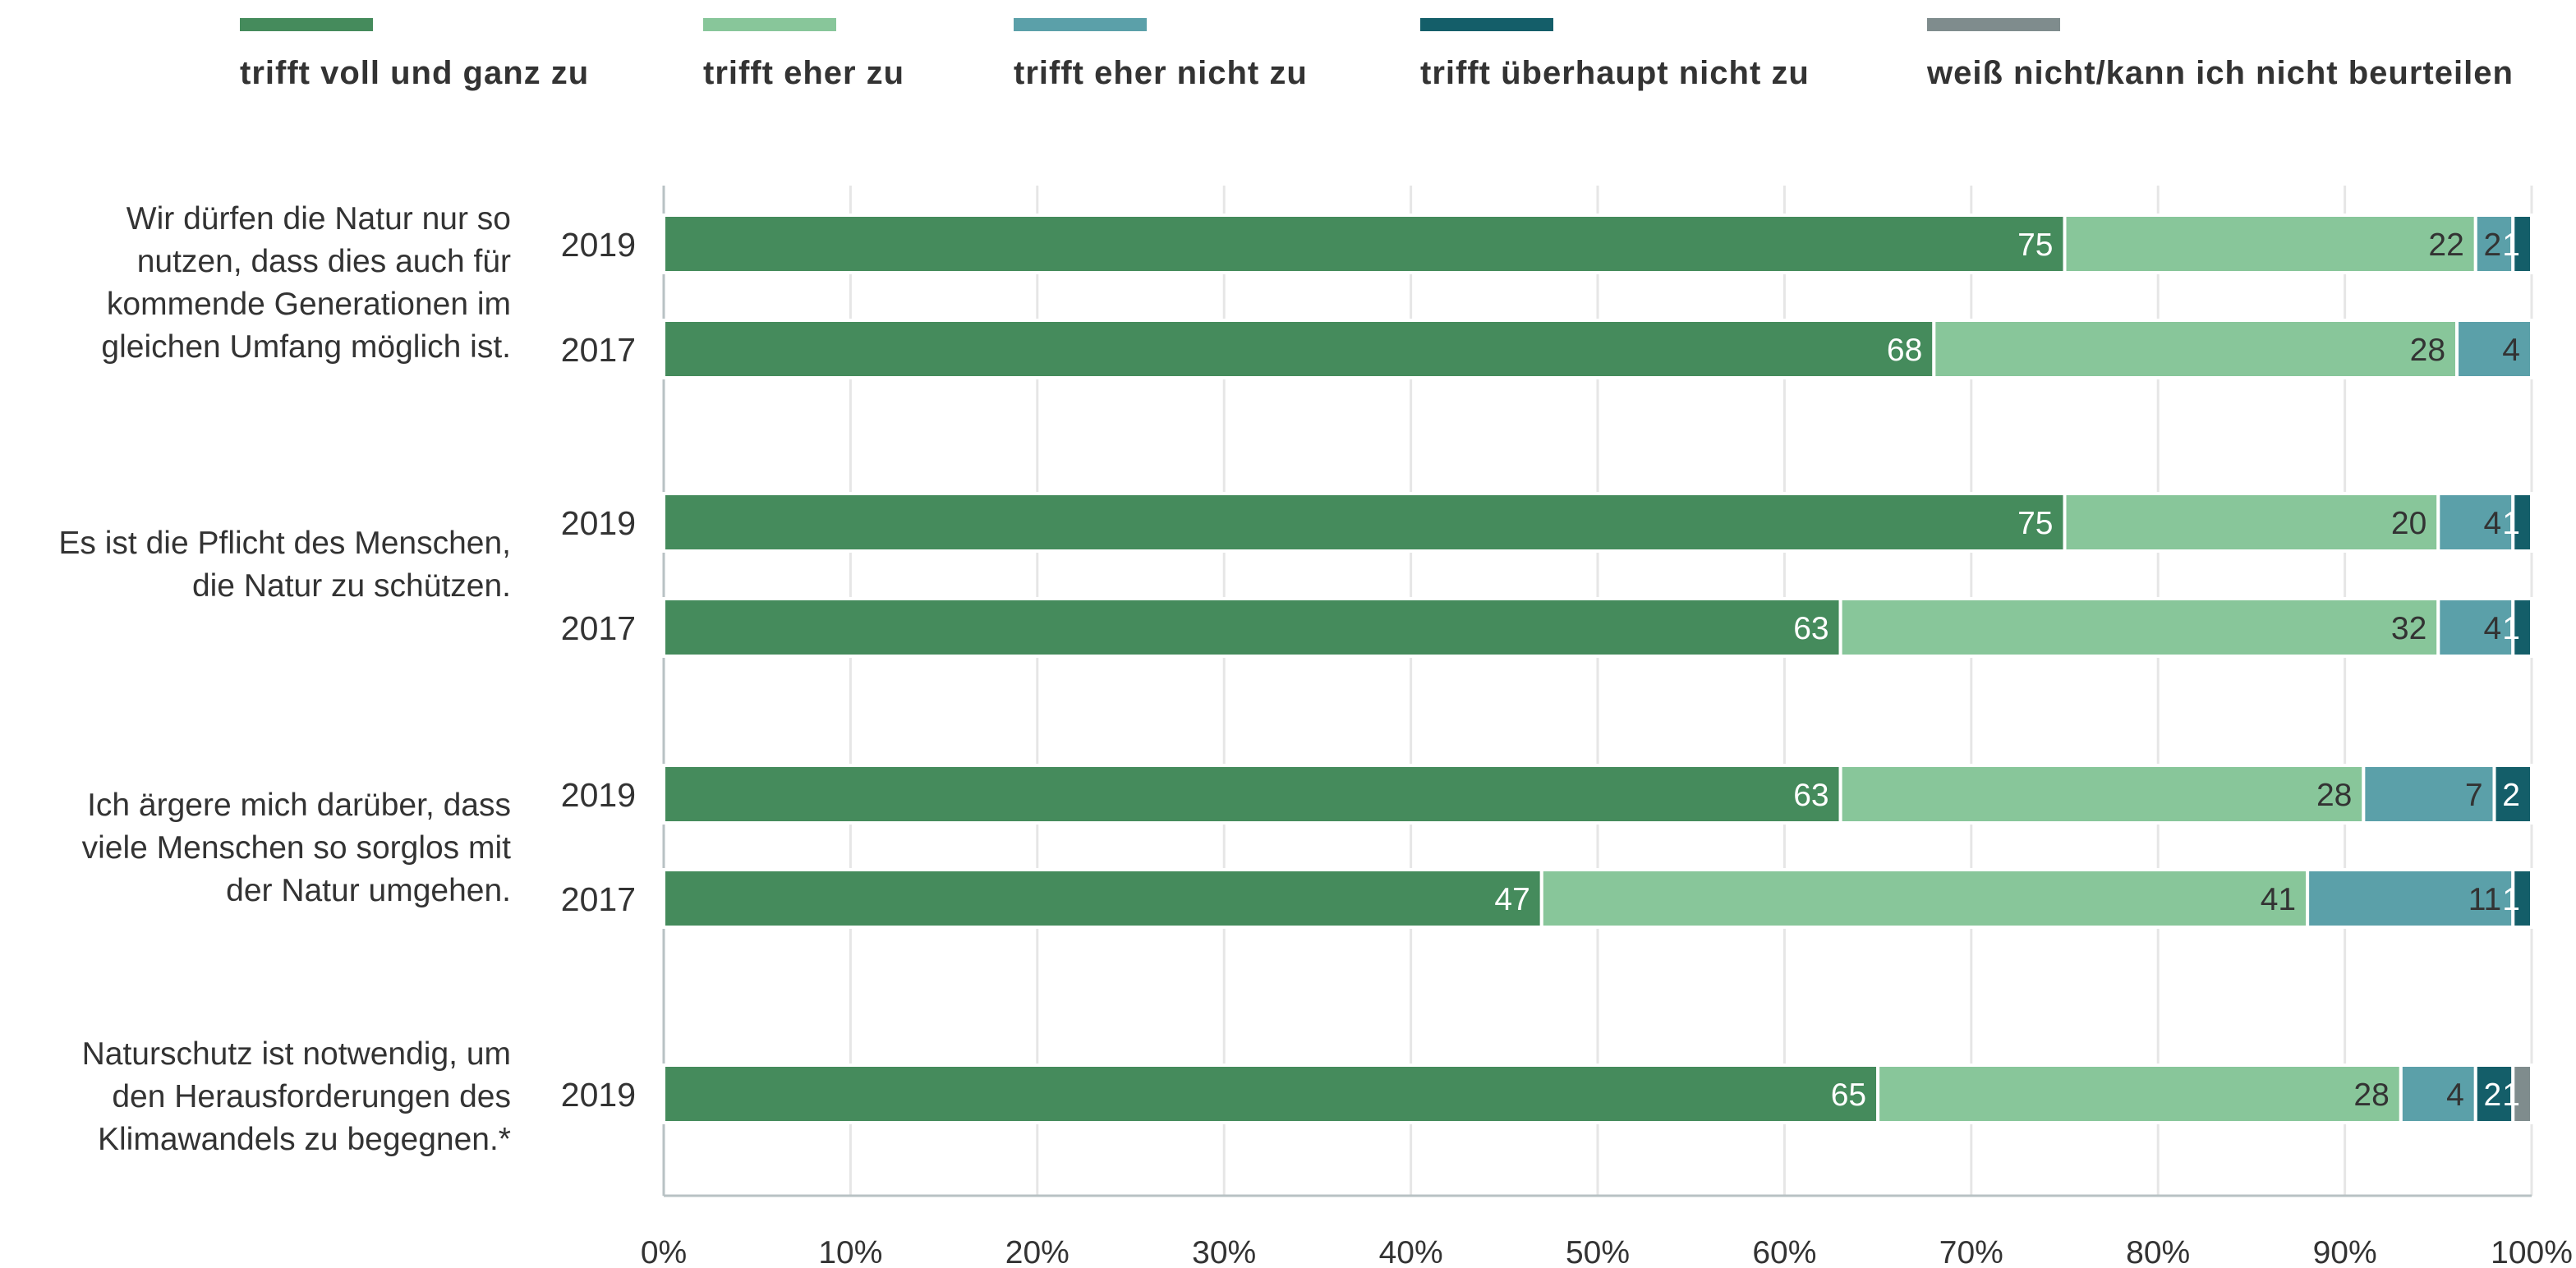 Image resolution: width=2576 pixels, height=1268 pixels. I want to click on legend-label: trifft eher nicht zu, so click(1161, 73).